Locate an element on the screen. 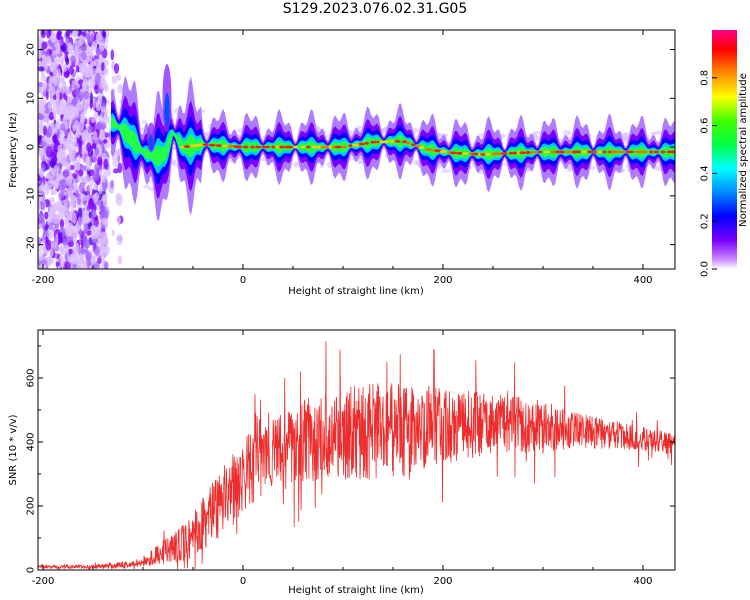 The image size is (750, 600). x-tick-label: -200 is located at coordinates (43, 280).